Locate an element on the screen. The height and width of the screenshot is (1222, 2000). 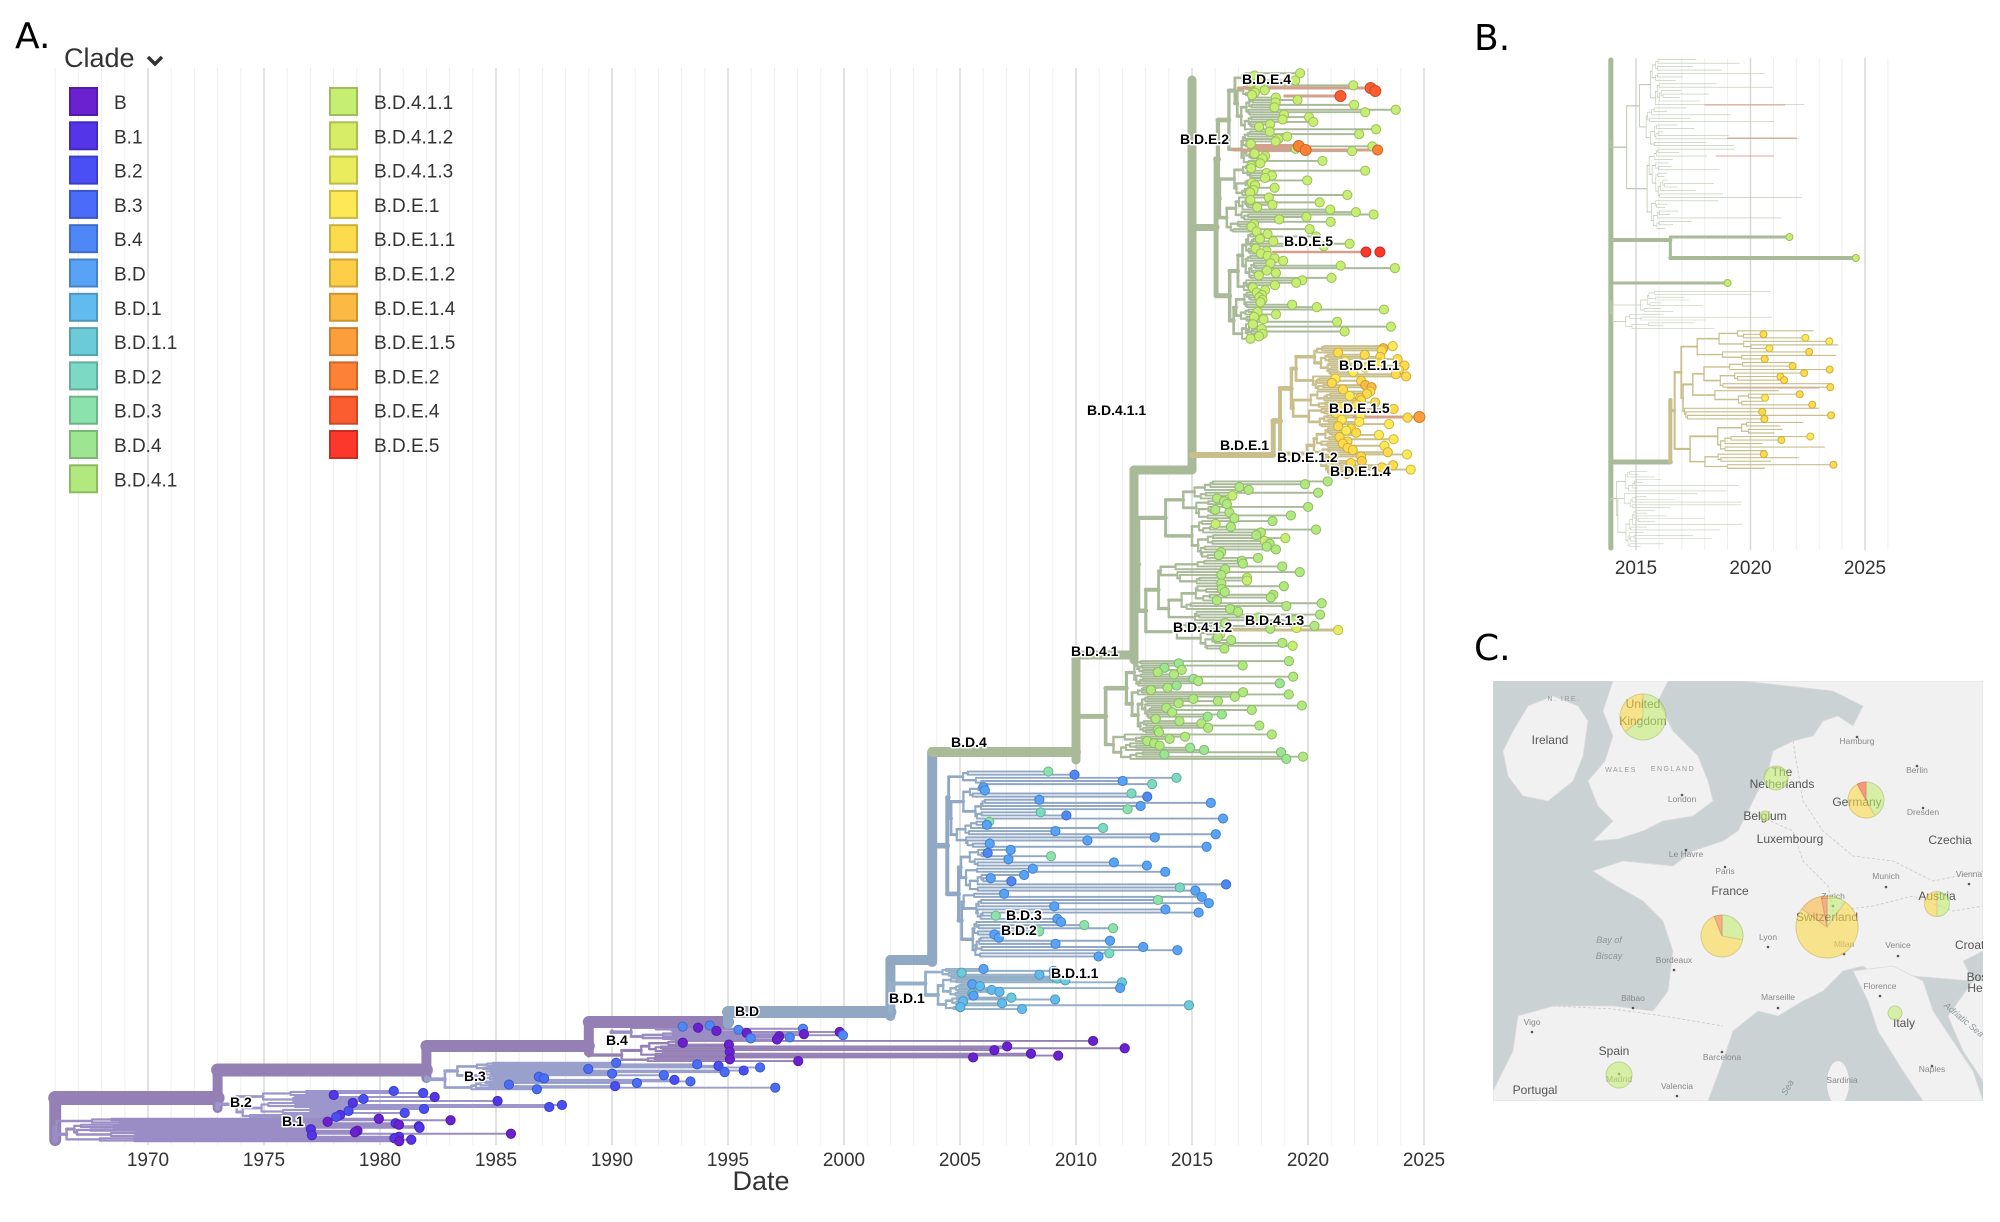
legend-item: B.D.4.1 is located at coordinates (123, 479).